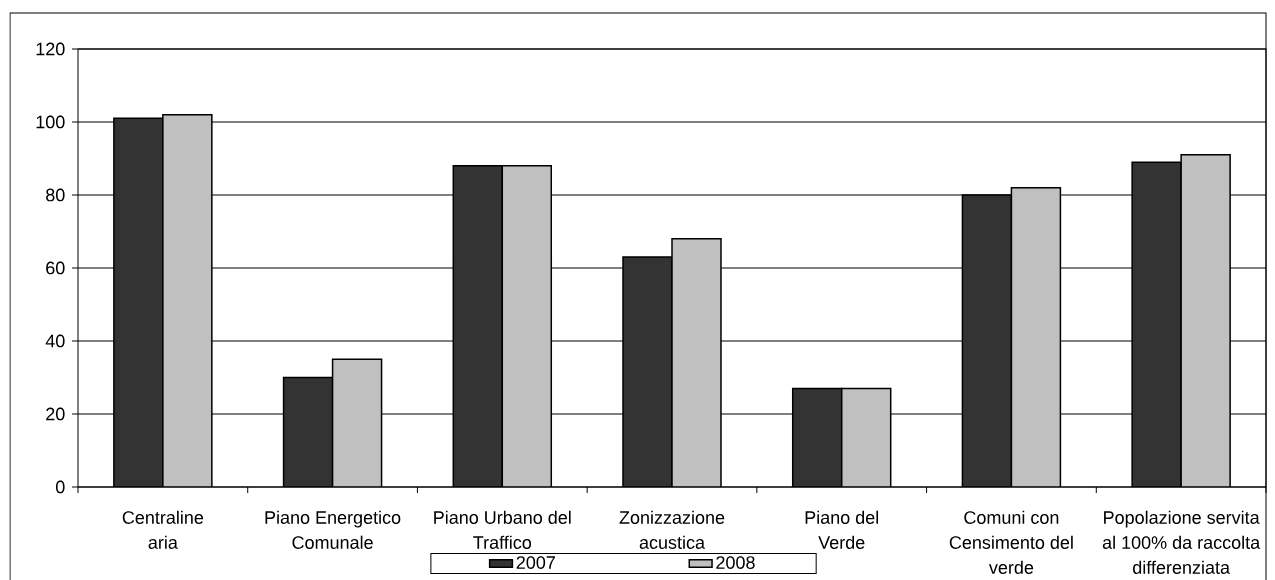 The height and width of the screenshot is (580, 1275). Describe the element at coordinates (50, 49) in the screenshot. I see `y-tick-label: 120` at that location.